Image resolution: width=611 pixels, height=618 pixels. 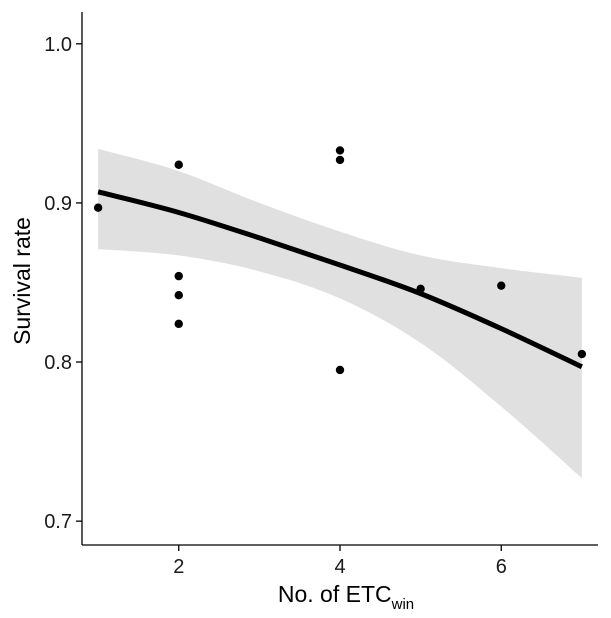 I want to click on x-axis-title: No. of ETCwin, so click(x=346, y=597).